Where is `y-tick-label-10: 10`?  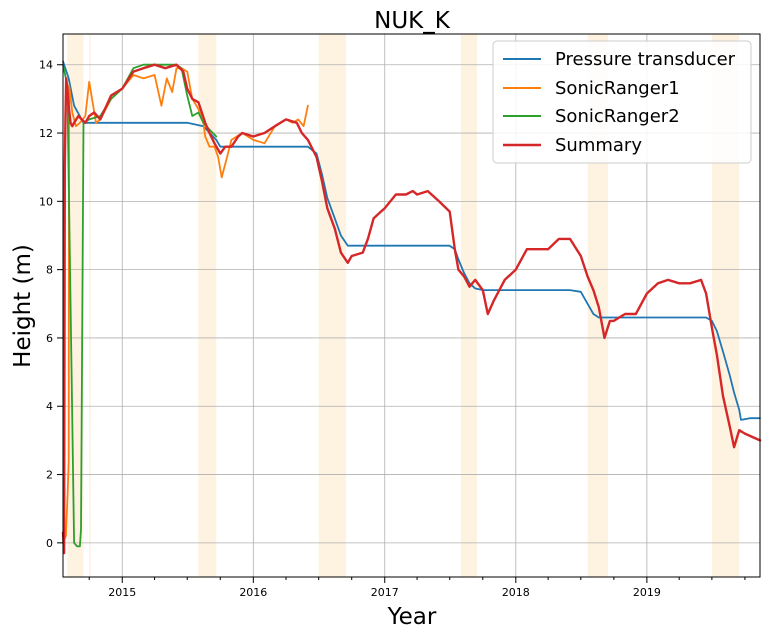 y-tick-label-10: 10 is located at coordinates (46, 201).